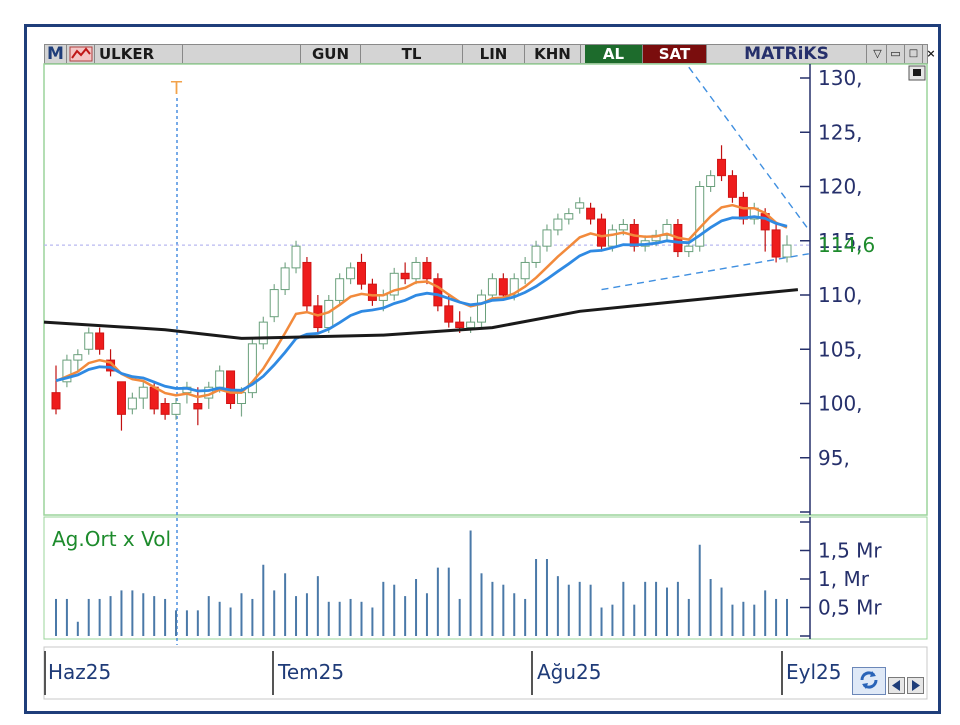 Image resolution: width=960 pixels, height=725 pixels. I want to click on buy-button: AL, so click(614, 54).